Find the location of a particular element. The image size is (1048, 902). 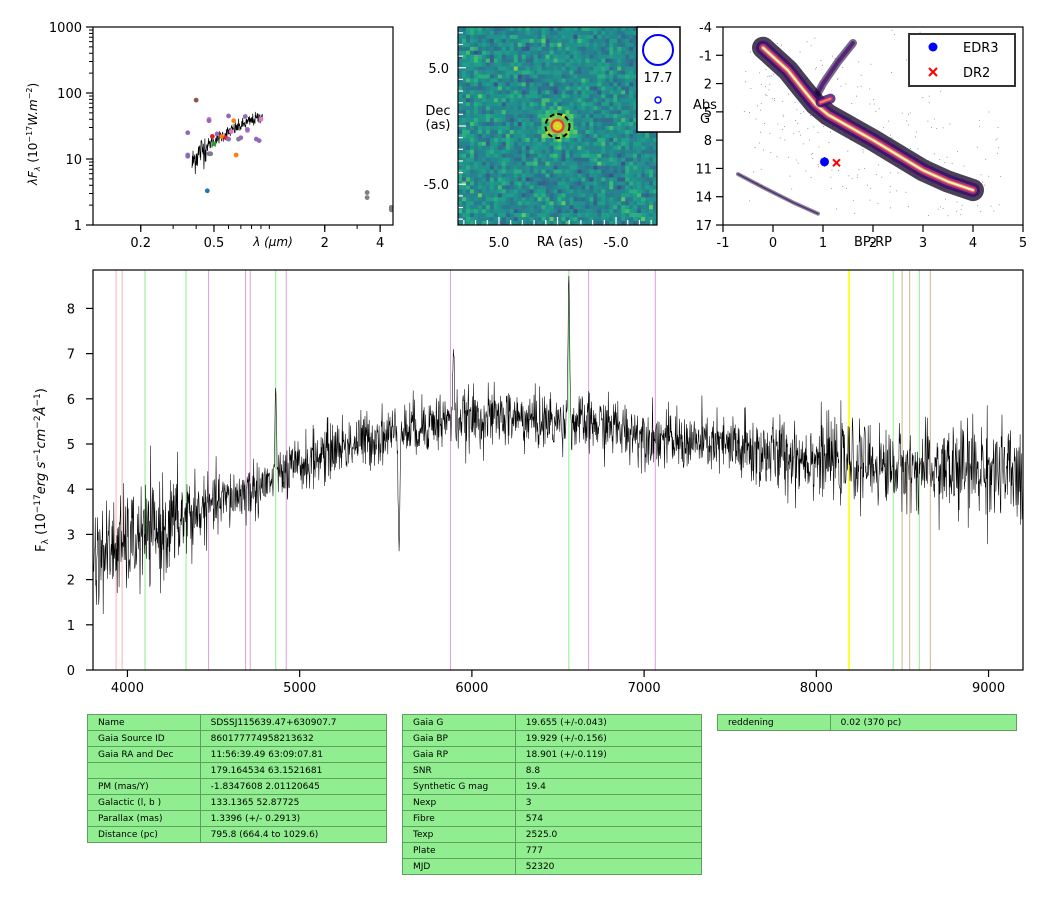

table-cell-label: Name is located at coordinates (144, 722).